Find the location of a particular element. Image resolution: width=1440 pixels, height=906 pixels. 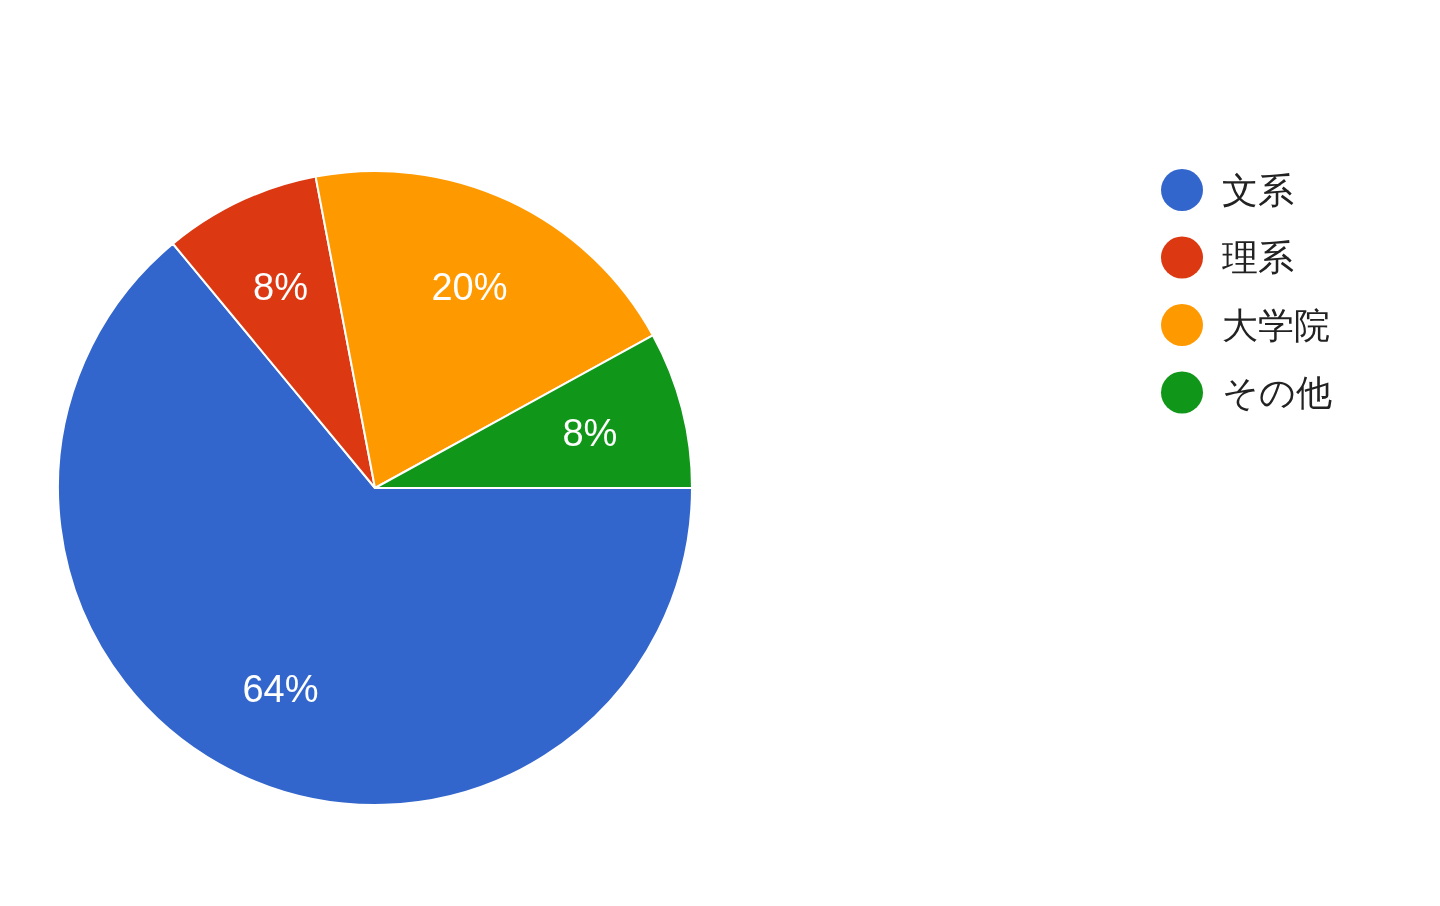

data-label: 20% is located at coordinates (469, 287).